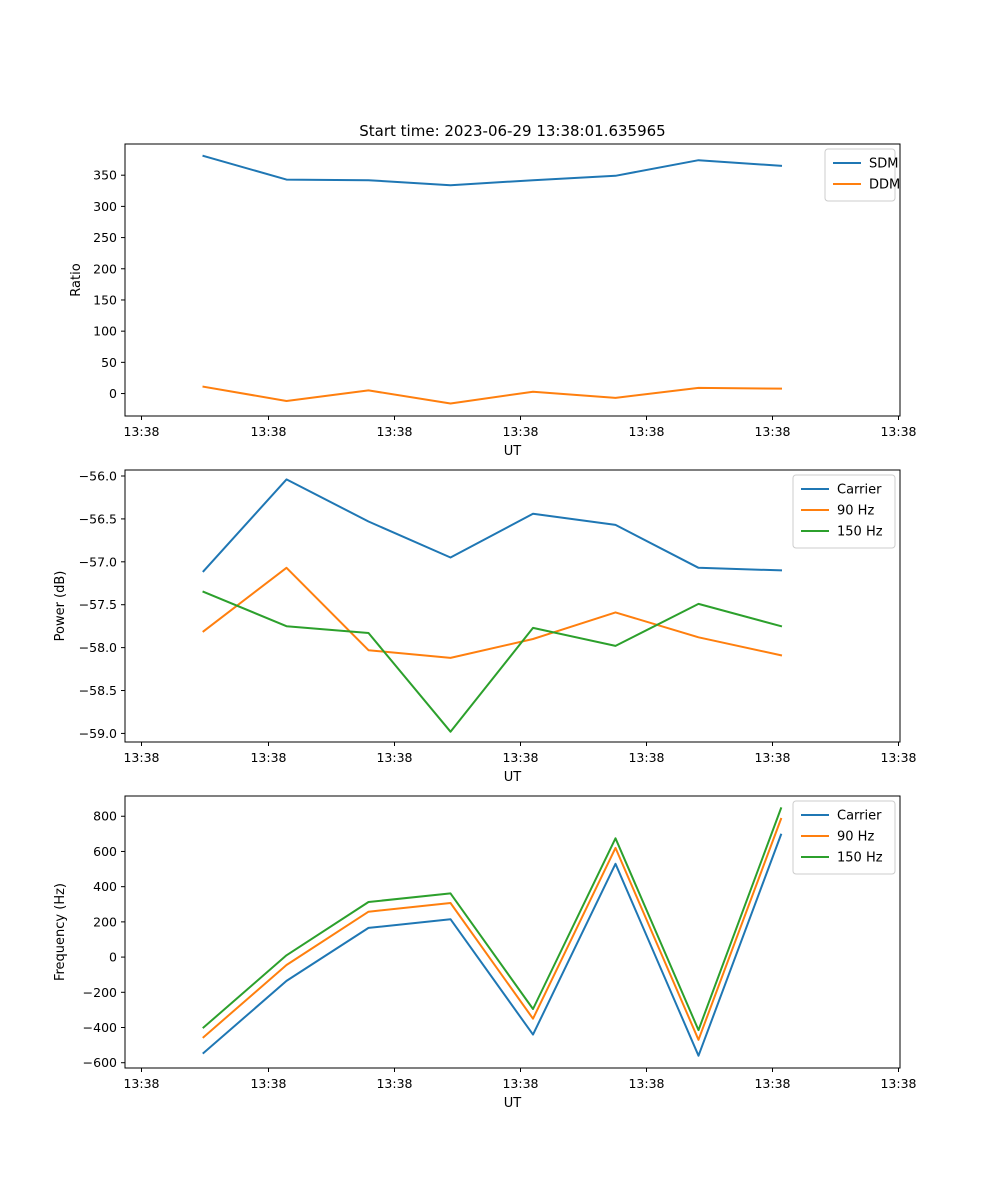  What do you see at coordinates (100, 992) in the screenshot?
I see `y-tick-label: −200` at bounding box center [100, 992].